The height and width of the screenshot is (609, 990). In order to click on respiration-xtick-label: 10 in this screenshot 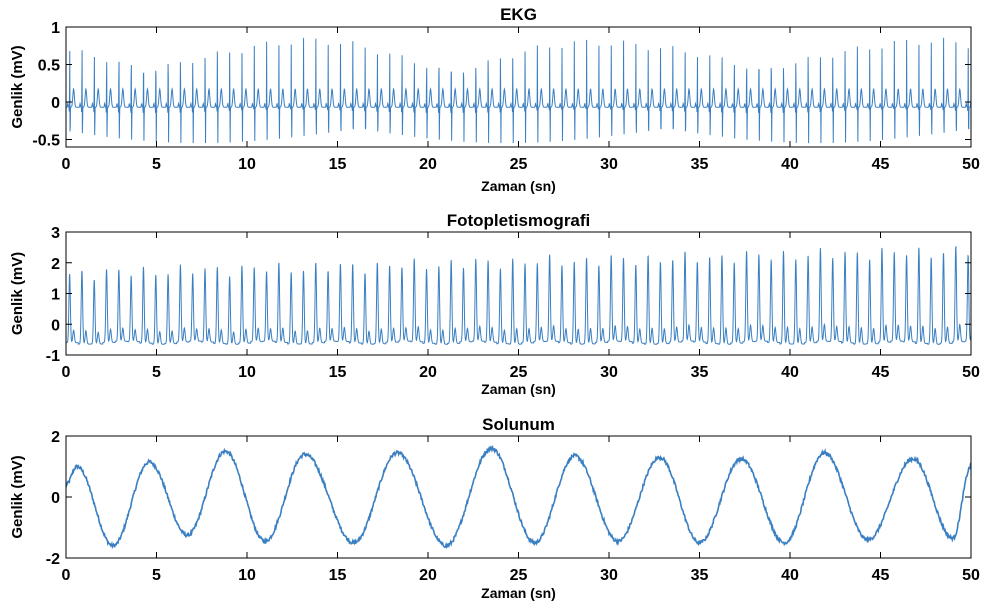, I will do `click(247, 575)`.